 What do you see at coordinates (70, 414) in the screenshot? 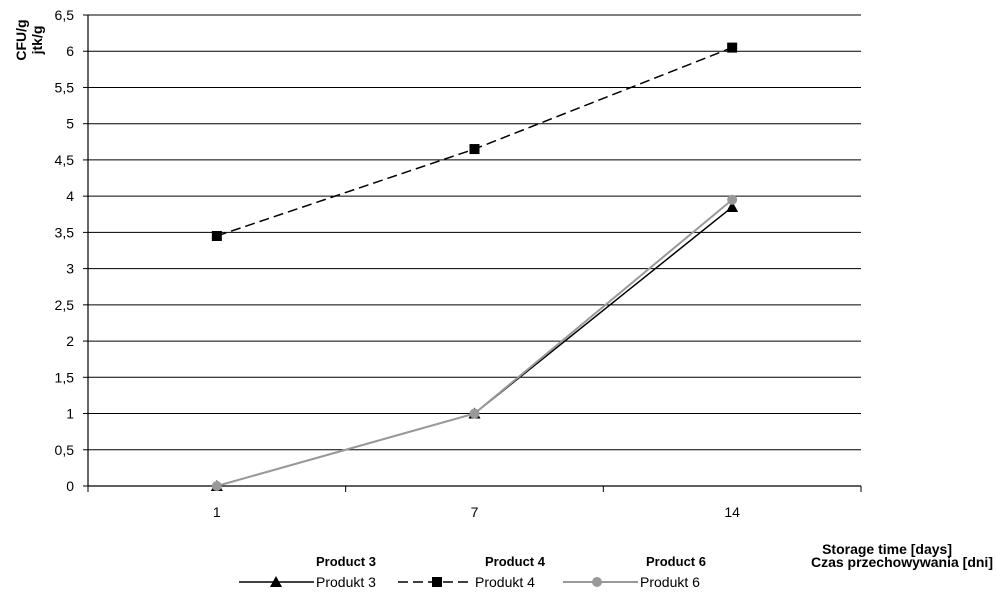
I see `y-tick-label: 1` at bounding box center [70, 414].